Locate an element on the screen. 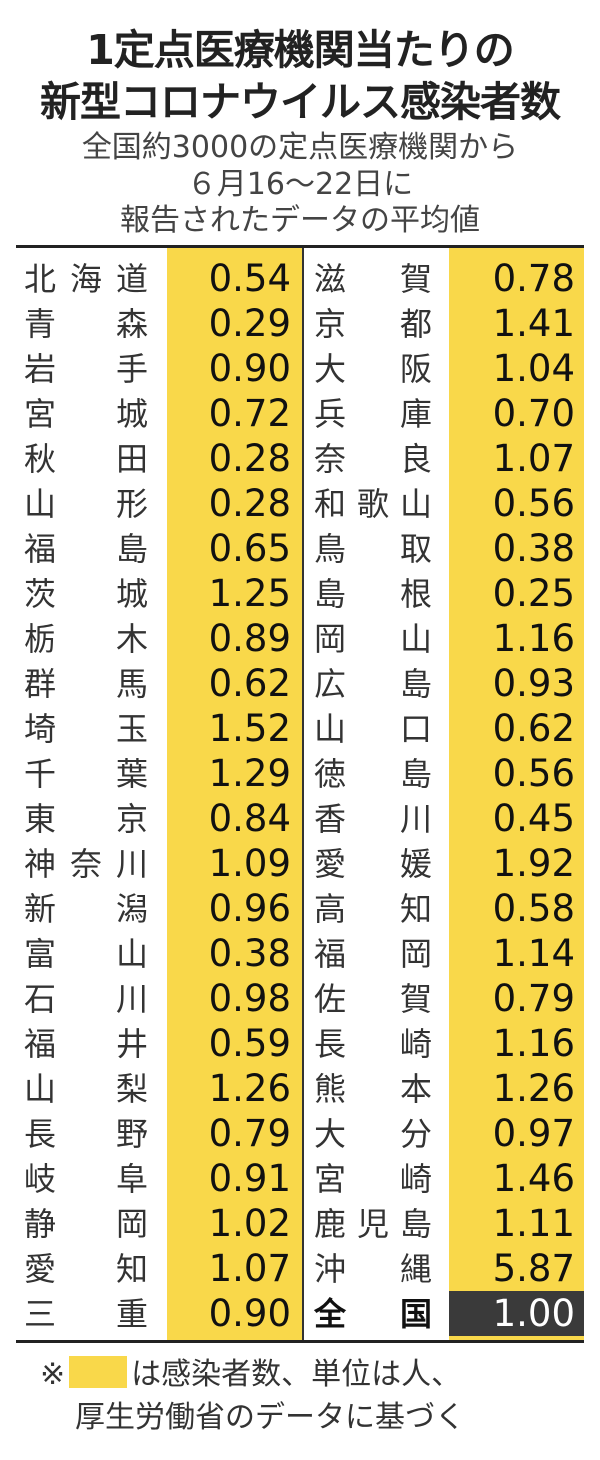  table-row: 愛知 1.07 is located at coordinates (159, 1268).